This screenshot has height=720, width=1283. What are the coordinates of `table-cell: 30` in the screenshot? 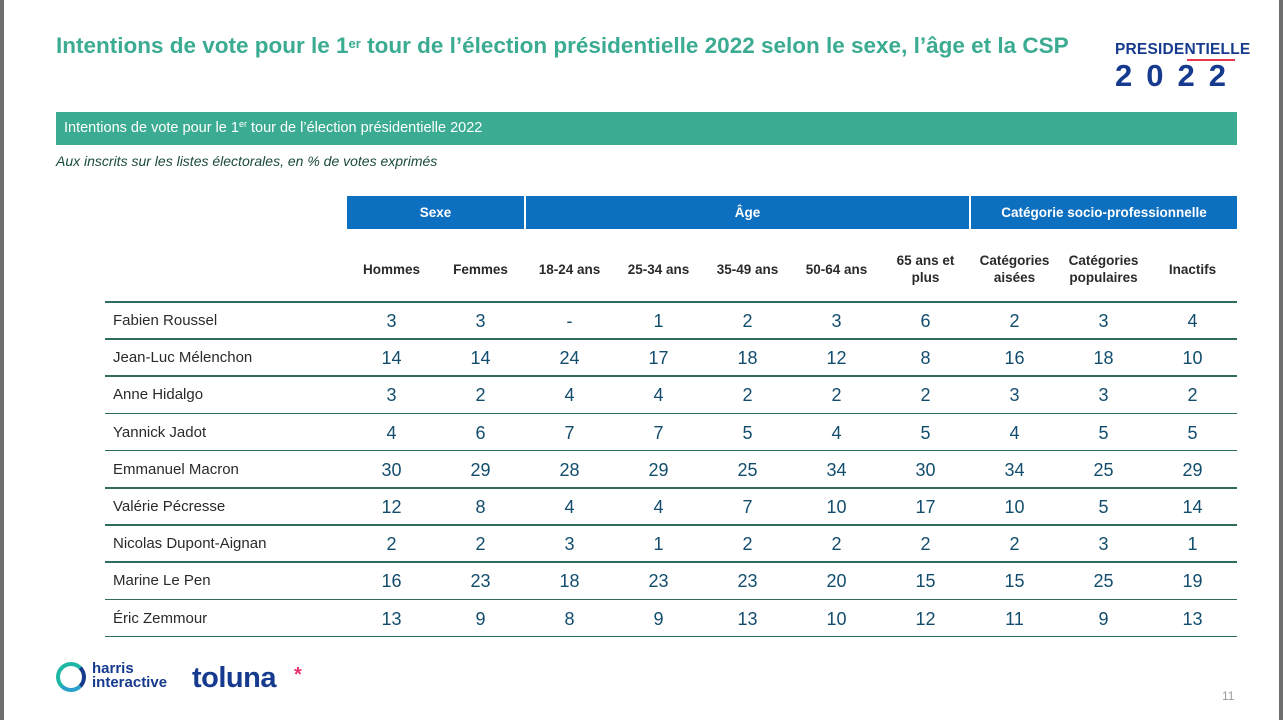 It's located at (925, 469).